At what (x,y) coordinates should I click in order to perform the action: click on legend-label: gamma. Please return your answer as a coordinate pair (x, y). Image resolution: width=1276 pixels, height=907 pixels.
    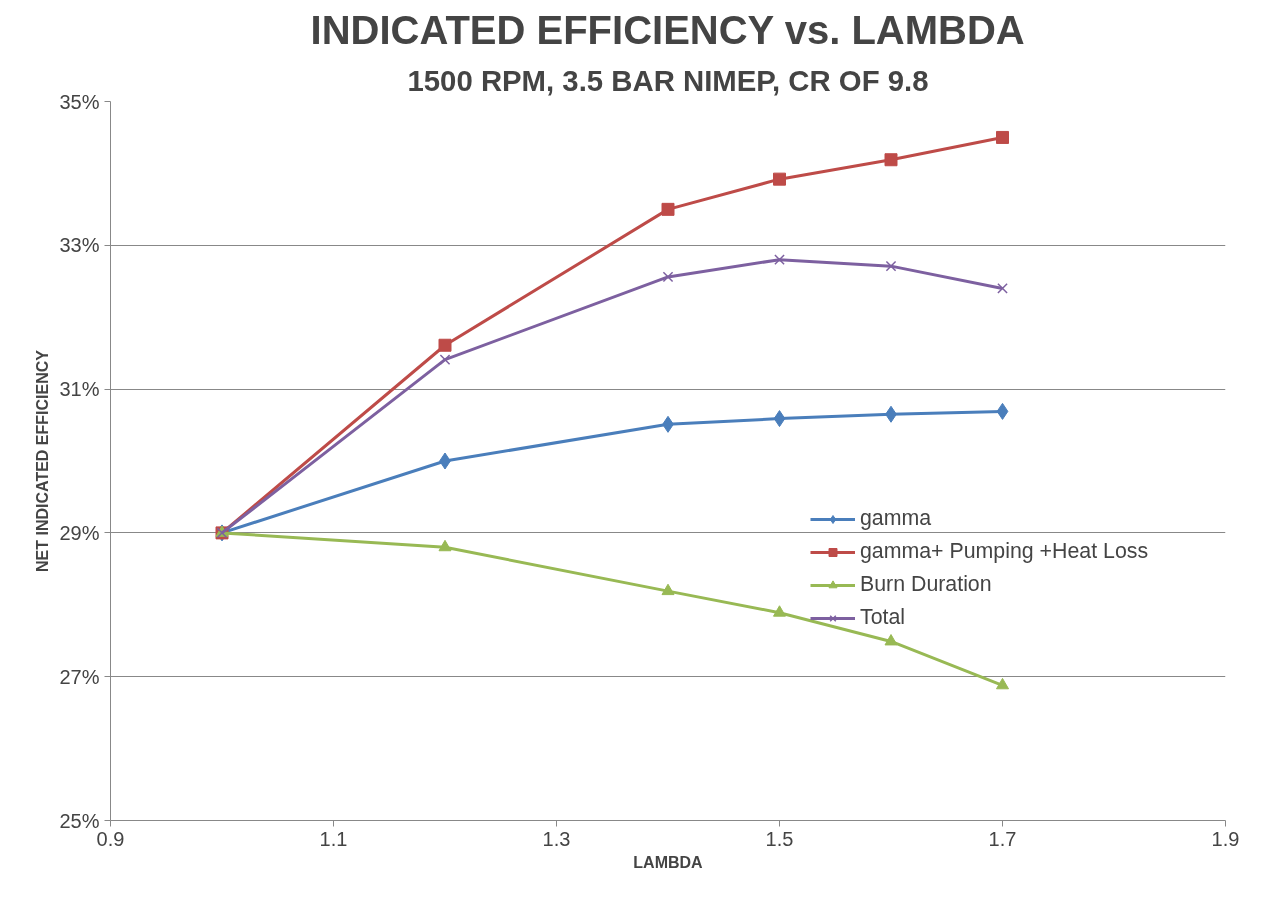
    Looking at the image, I should click on (896, 518).